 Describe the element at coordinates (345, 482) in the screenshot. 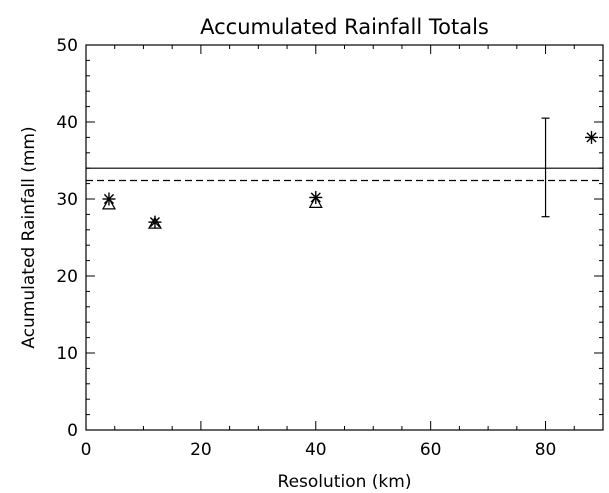

I see `x-axis-label: Resolution (km)` at that location.